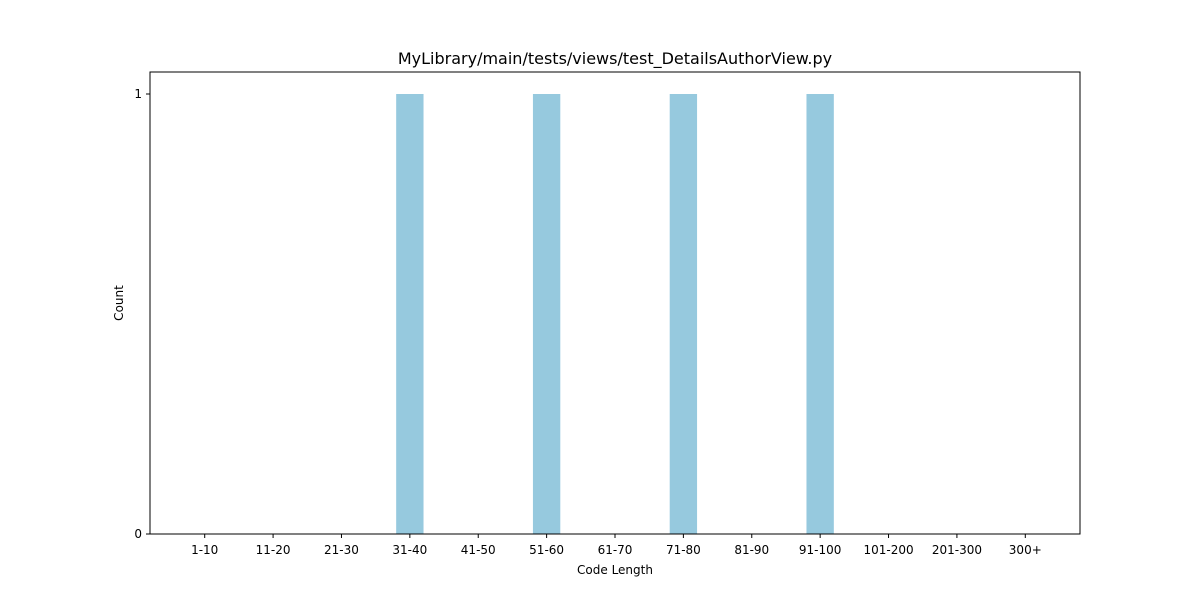 This screenshot has width=1200, height=604. What do you see at coordinates (957, 550) in the screenshot?
I see `x-tick-label: 201-300` at bounding box center [957, 550].